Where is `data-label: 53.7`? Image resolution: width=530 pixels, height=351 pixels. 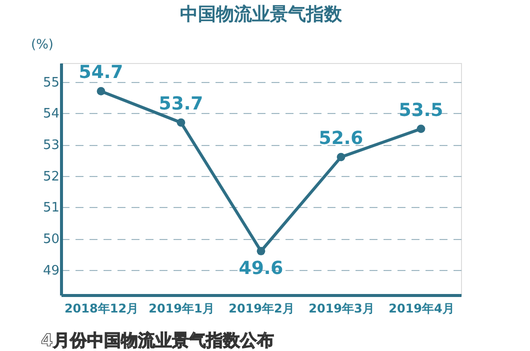 data-label: 53.7 is located at coordinates (181, 104).